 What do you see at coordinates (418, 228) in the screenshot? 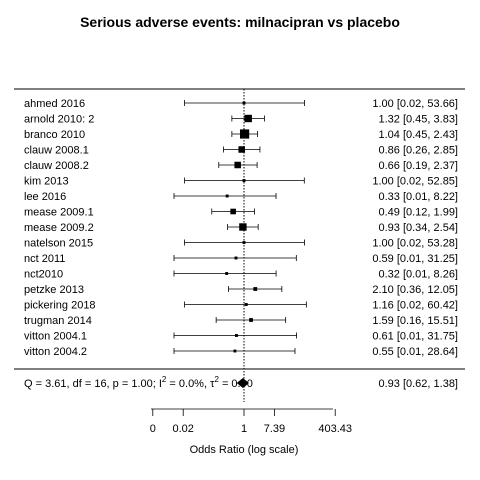
I see `ci-text: 0.93 [0.34, 2.54]` at bounding box center [418, 228].